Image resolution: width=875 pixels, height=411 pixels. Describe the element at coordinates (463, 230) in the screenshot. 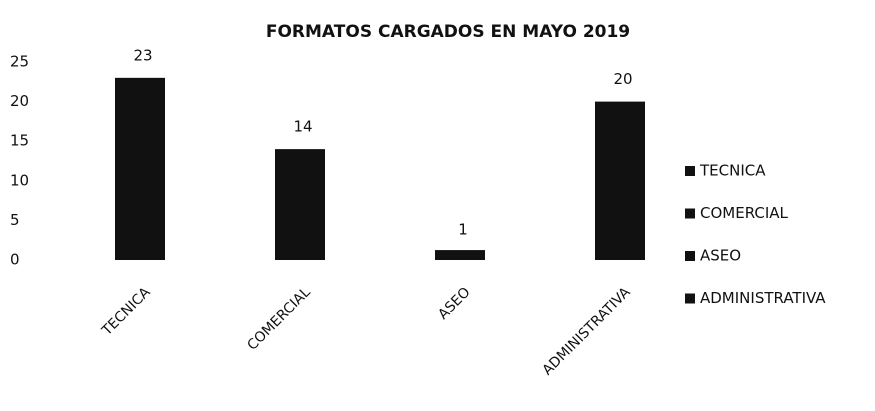

I see `data-label: 1` at that location.